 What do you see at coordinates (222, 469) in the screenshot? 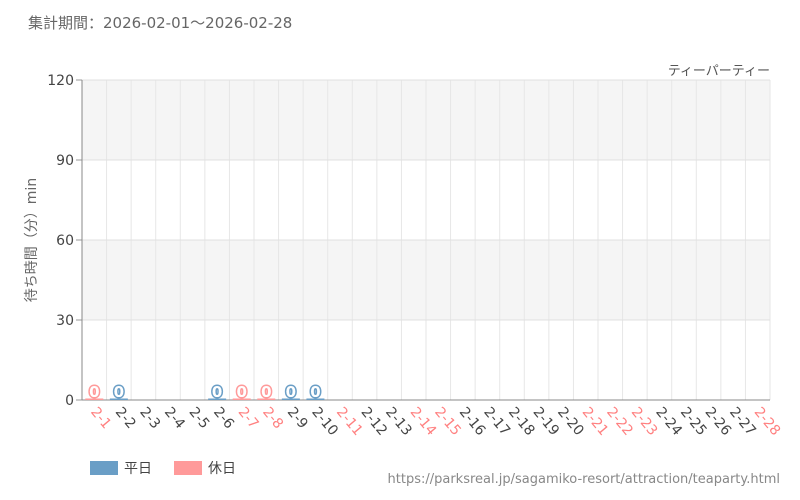
I see `legend-label-holiday: 休日` at bounding box center [222, 469].